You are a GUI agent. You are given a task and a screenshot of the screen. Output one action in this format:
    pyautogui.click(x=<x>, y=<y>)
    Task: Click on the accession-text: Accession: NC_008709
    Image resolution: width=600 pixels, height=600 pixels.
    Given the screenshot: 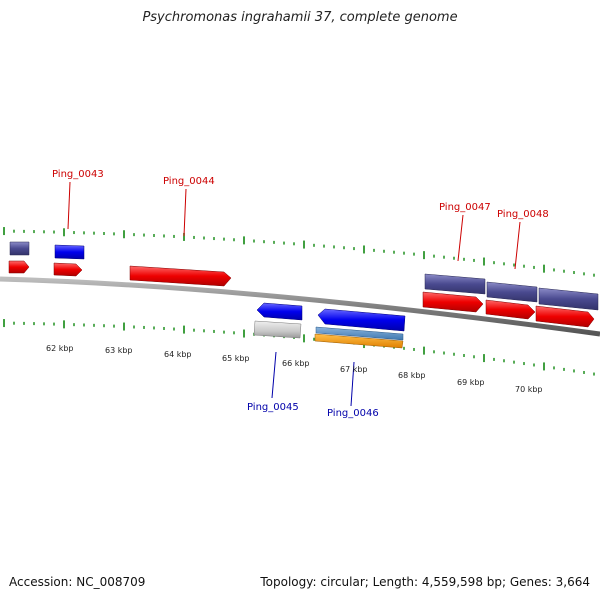 What is the action you would take?
    pyautogui.click(x=77, y=582)
    